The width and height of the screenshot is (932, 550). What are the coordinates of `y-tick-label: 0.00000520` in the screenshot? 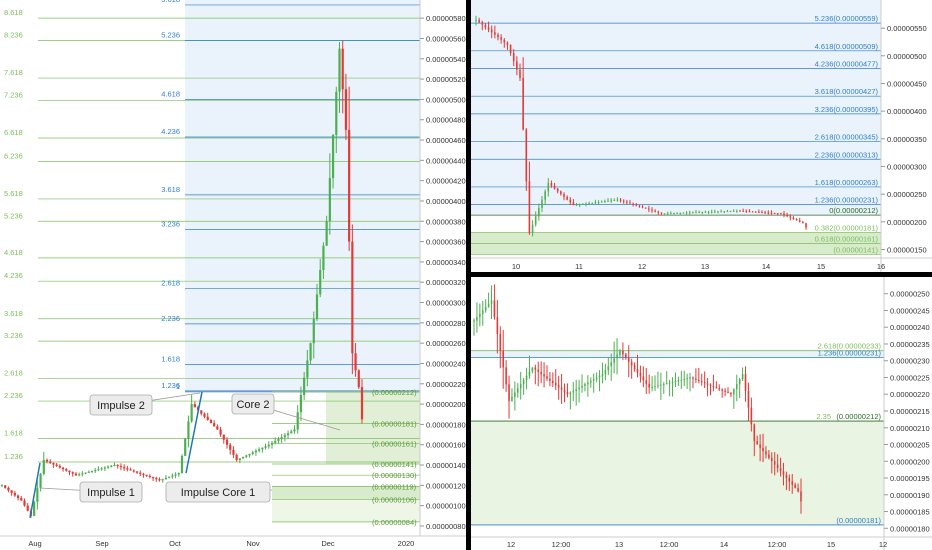 It's located at (446, 79).